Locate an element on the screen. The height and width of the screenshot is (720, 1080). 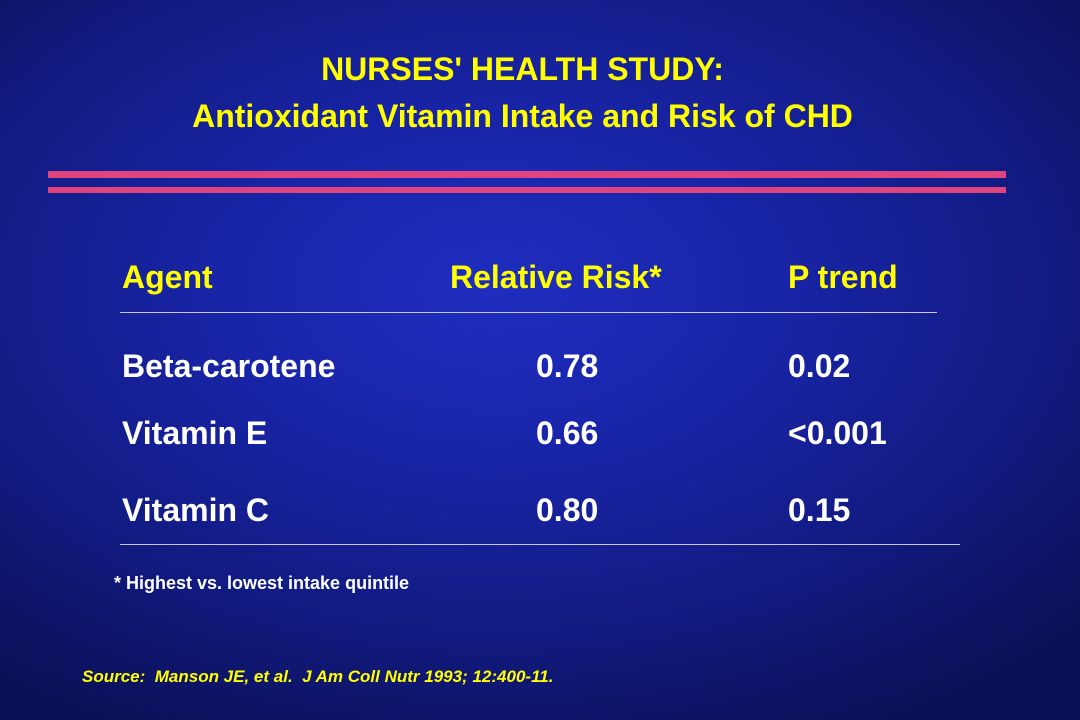
cell-relative-risk: 0.78 is located at coordinates (567, 366).